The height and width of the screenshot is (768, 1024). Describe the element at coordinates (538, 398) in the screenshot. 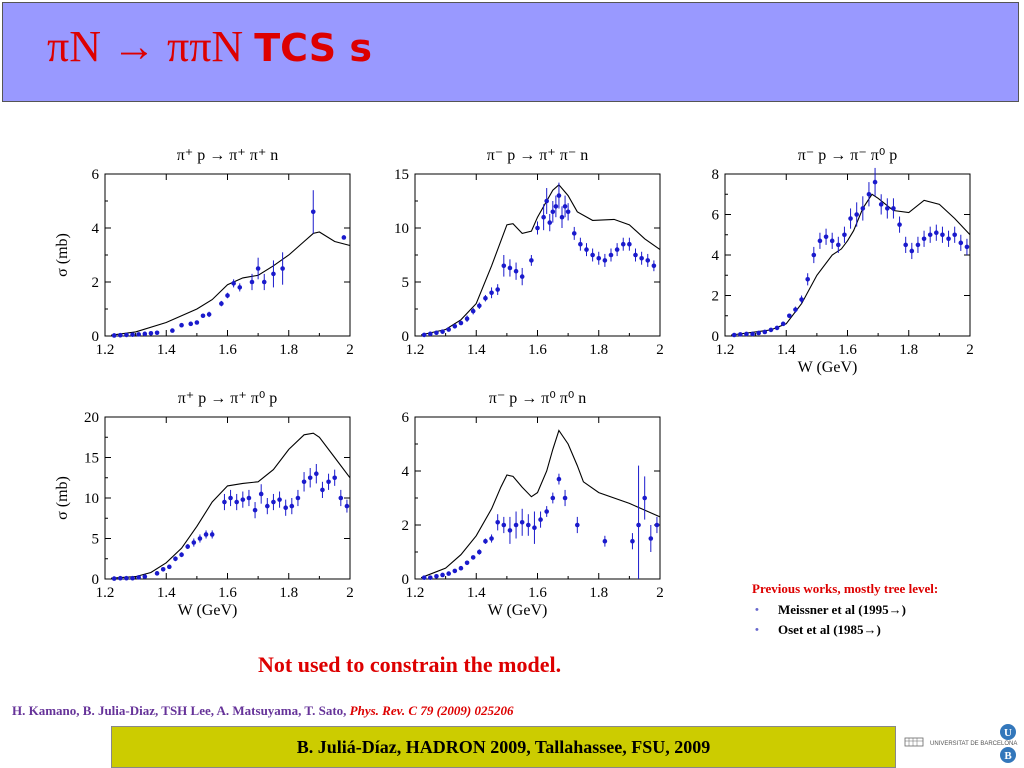

I see `chart-title: π⁻ p → π⁰ π⁰ n` at that location.